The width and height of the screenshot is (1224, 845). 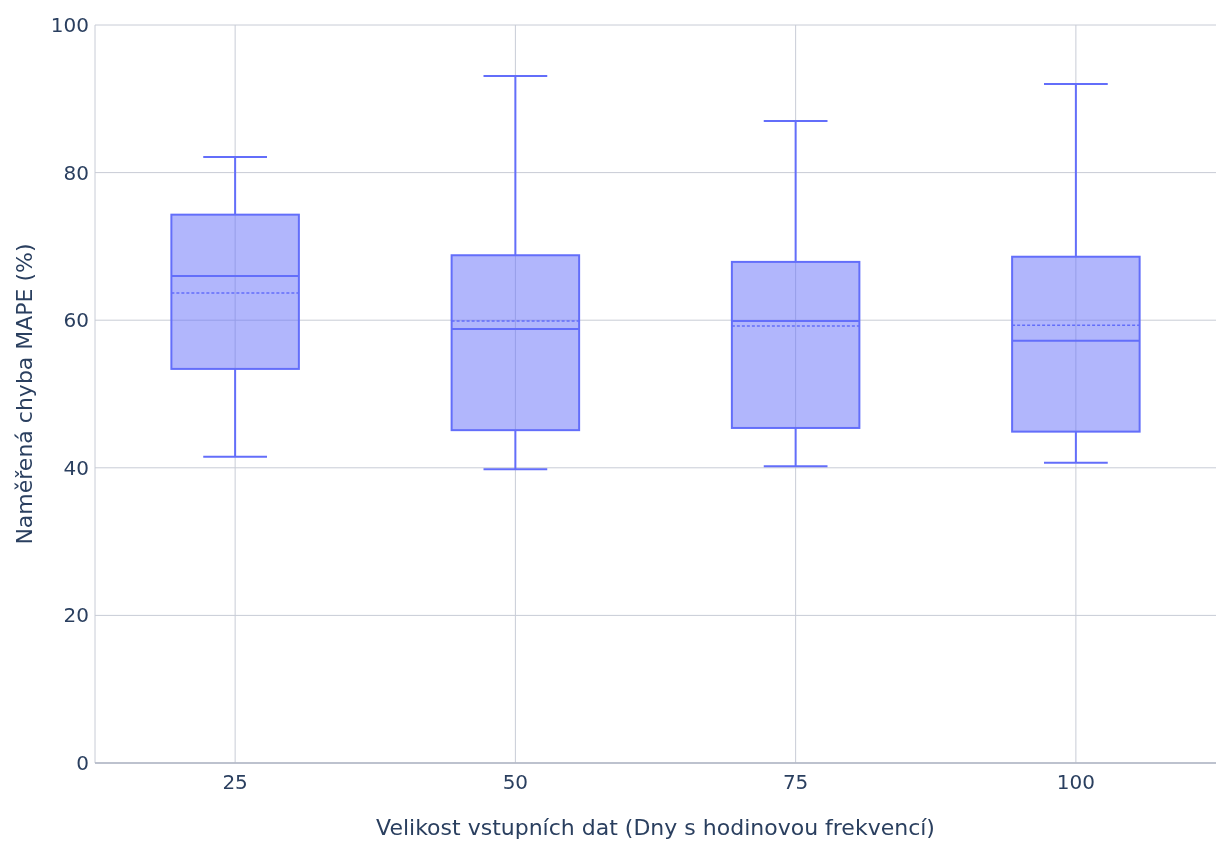 I want to click on y-tick-label: 0, so click(x=82, y=763).